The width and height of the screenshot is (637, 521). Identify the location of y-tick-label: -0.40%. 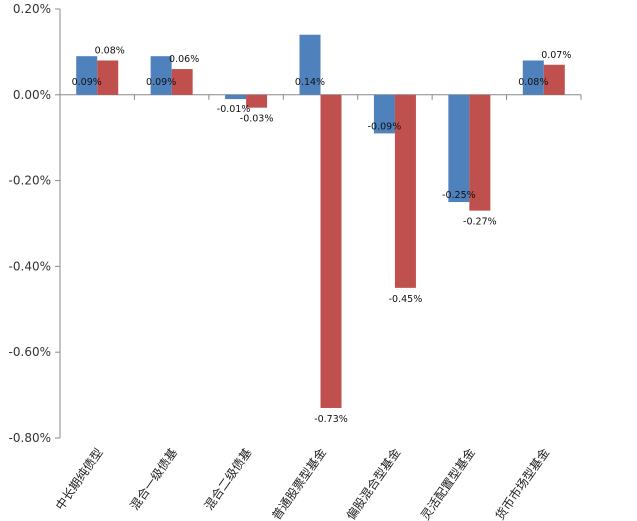
(30, 266).